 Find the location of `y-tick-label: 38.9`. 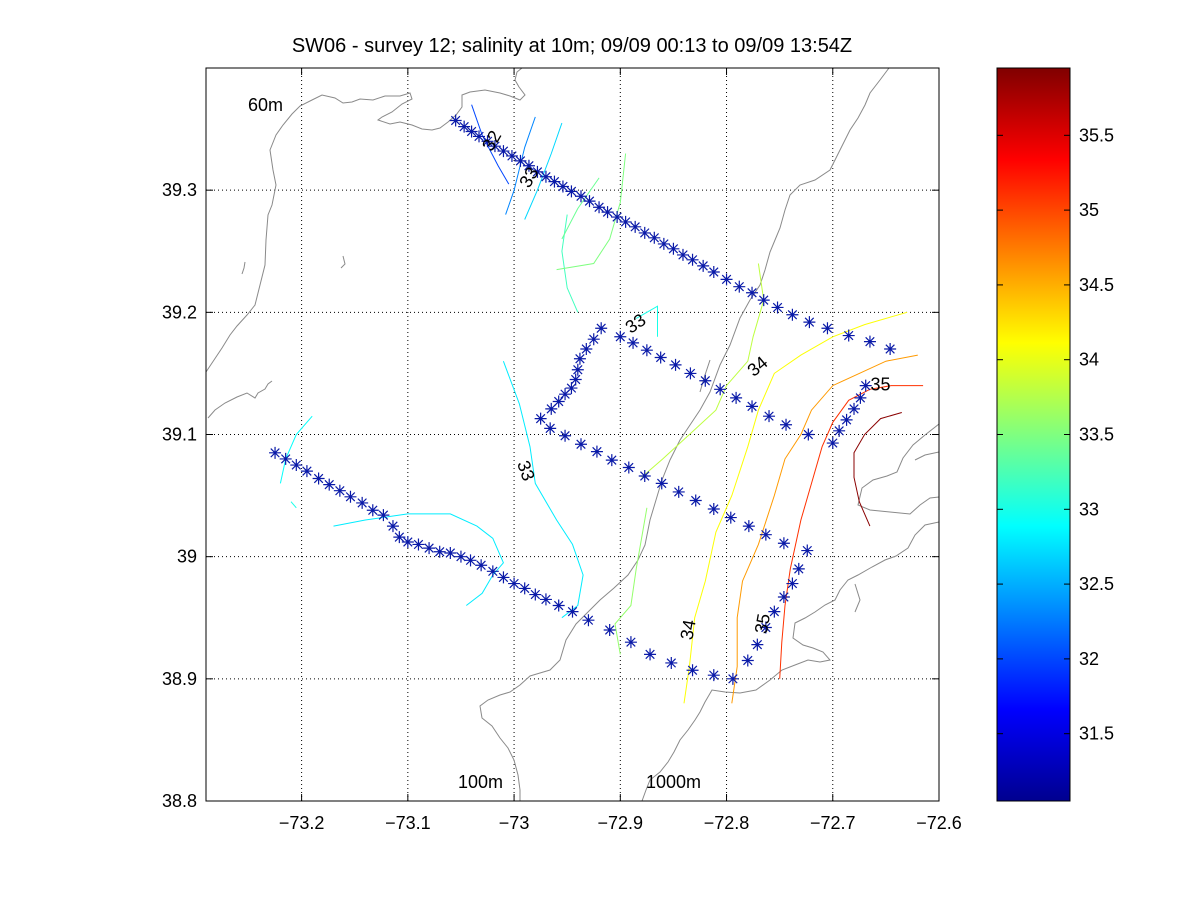

y-tick-label: 38.9 is located at coordinates (179, 679).